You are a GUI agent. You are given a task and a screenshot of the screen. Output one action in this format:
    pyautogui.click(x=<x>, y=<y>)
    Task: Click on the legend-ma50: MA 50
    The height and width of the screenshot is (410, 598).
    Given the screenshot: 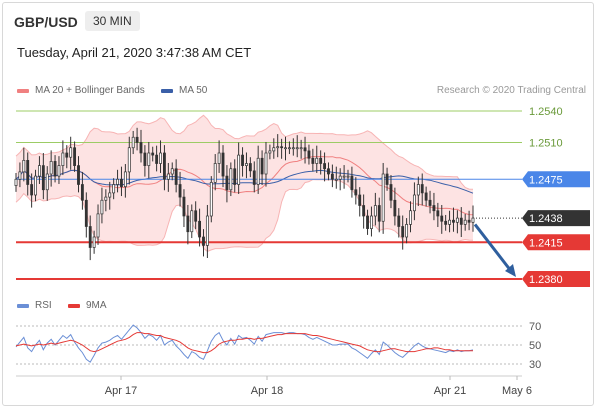 What is the action you would take?
    pyautogui.click(x=184, y=90)
    